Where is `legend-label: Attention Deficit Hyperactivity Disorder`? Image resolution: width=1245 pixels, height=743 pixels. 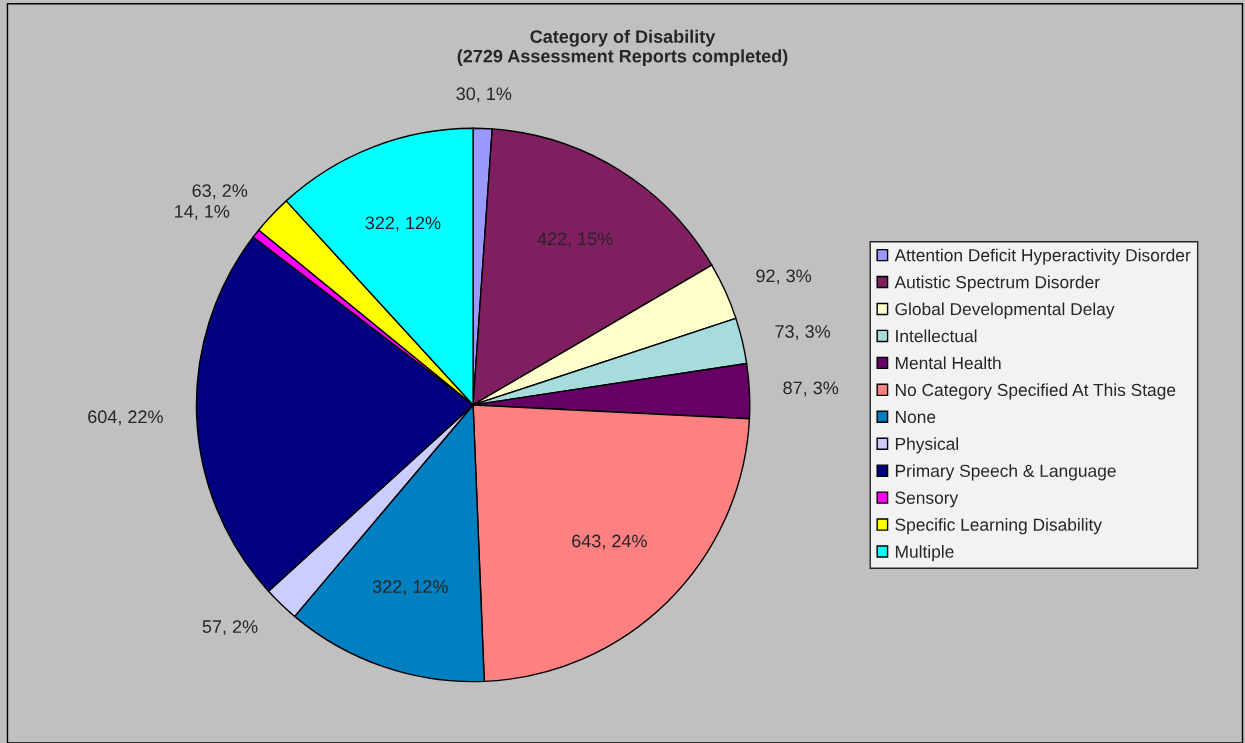
legend-label: Attention Deficit Hyperactivity Disorder is located at coordinates (1042, 256).